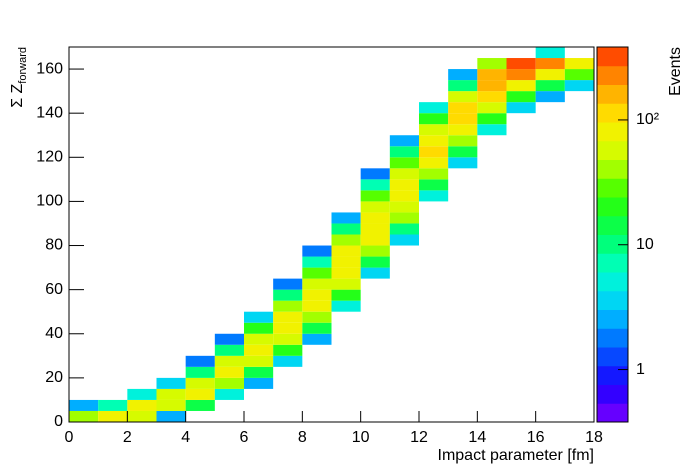 This screenshot has width=698, height=471. What do you see at coordinates (594, 437) in the screenshot?
I see `x-tick-label: 18` at bounding box center [594, 437].